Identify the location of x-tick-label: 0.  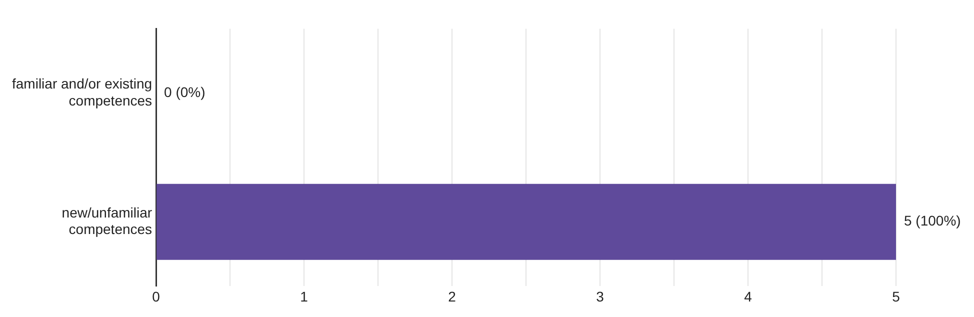
(156, 296).